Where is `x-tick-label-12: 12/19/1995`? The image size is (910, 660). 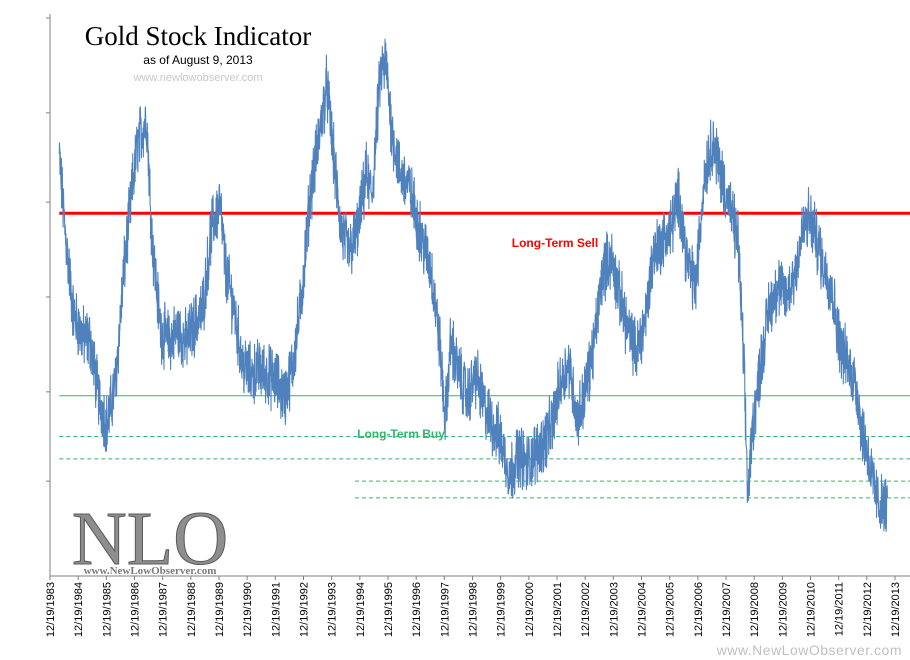
x-tick-label-12: 12/19/1995 is located at coordinates (389, 609).